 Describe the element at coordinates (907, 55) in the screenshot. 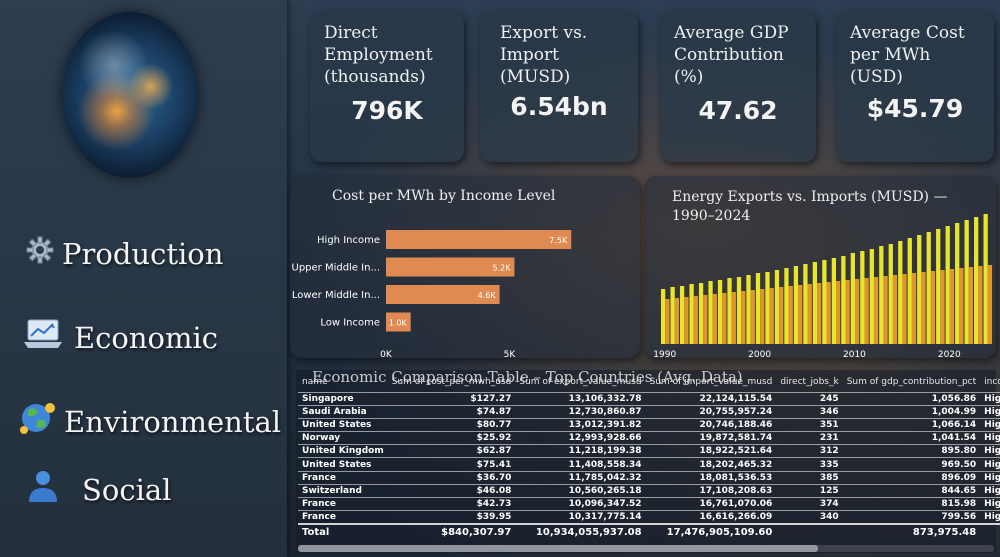

I see `kpi-title: Average Cost per MWh (USD)` at that location.